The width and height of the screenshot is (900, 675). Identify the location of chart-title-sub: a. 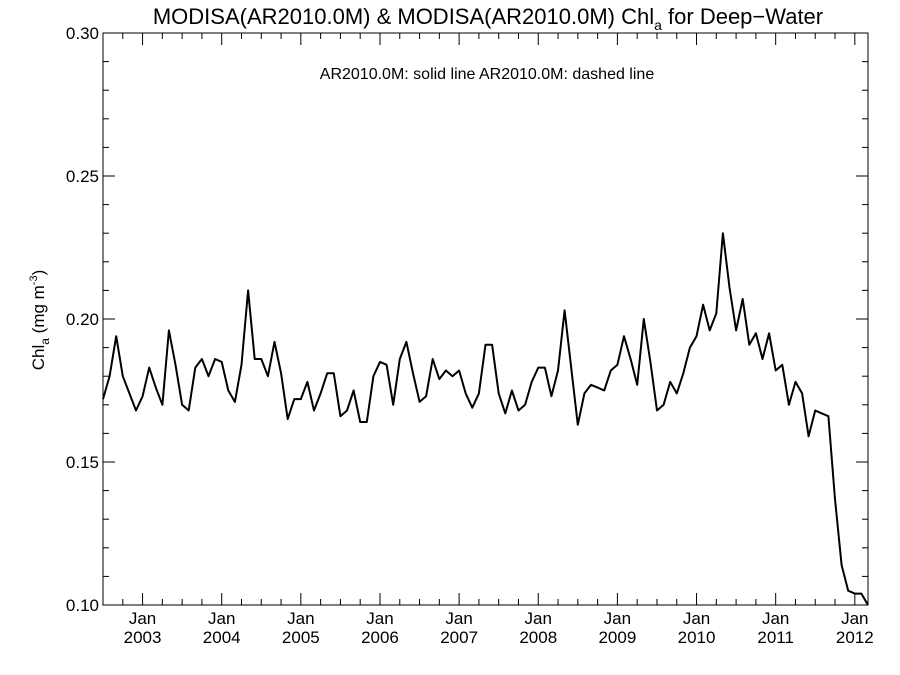
(658, 25).